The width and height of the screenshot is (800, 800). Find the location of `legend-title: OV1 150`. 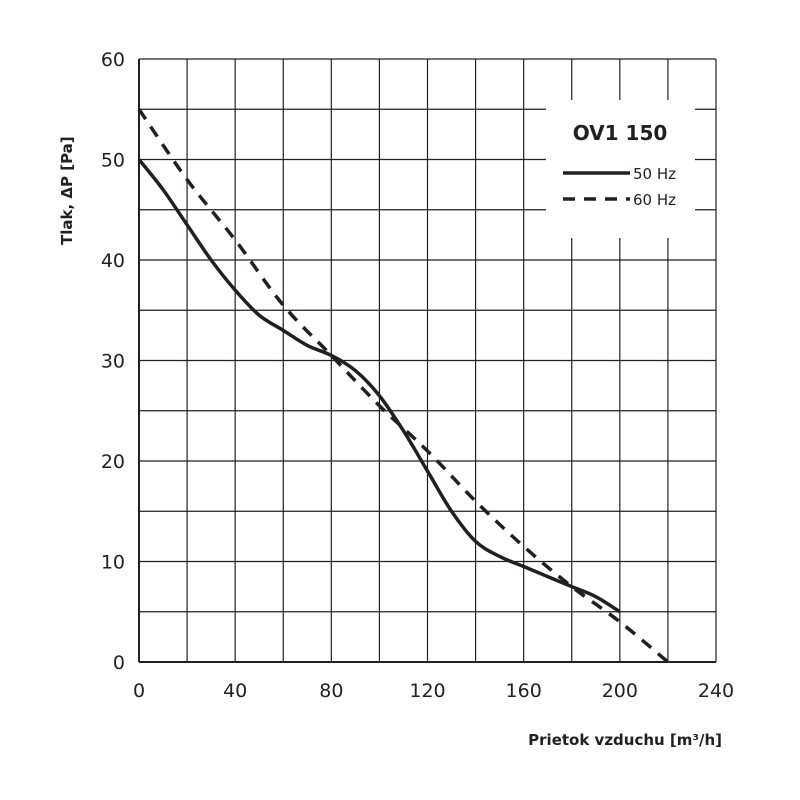

legend-title: OV1 150 is located at coordinates (620, 133).